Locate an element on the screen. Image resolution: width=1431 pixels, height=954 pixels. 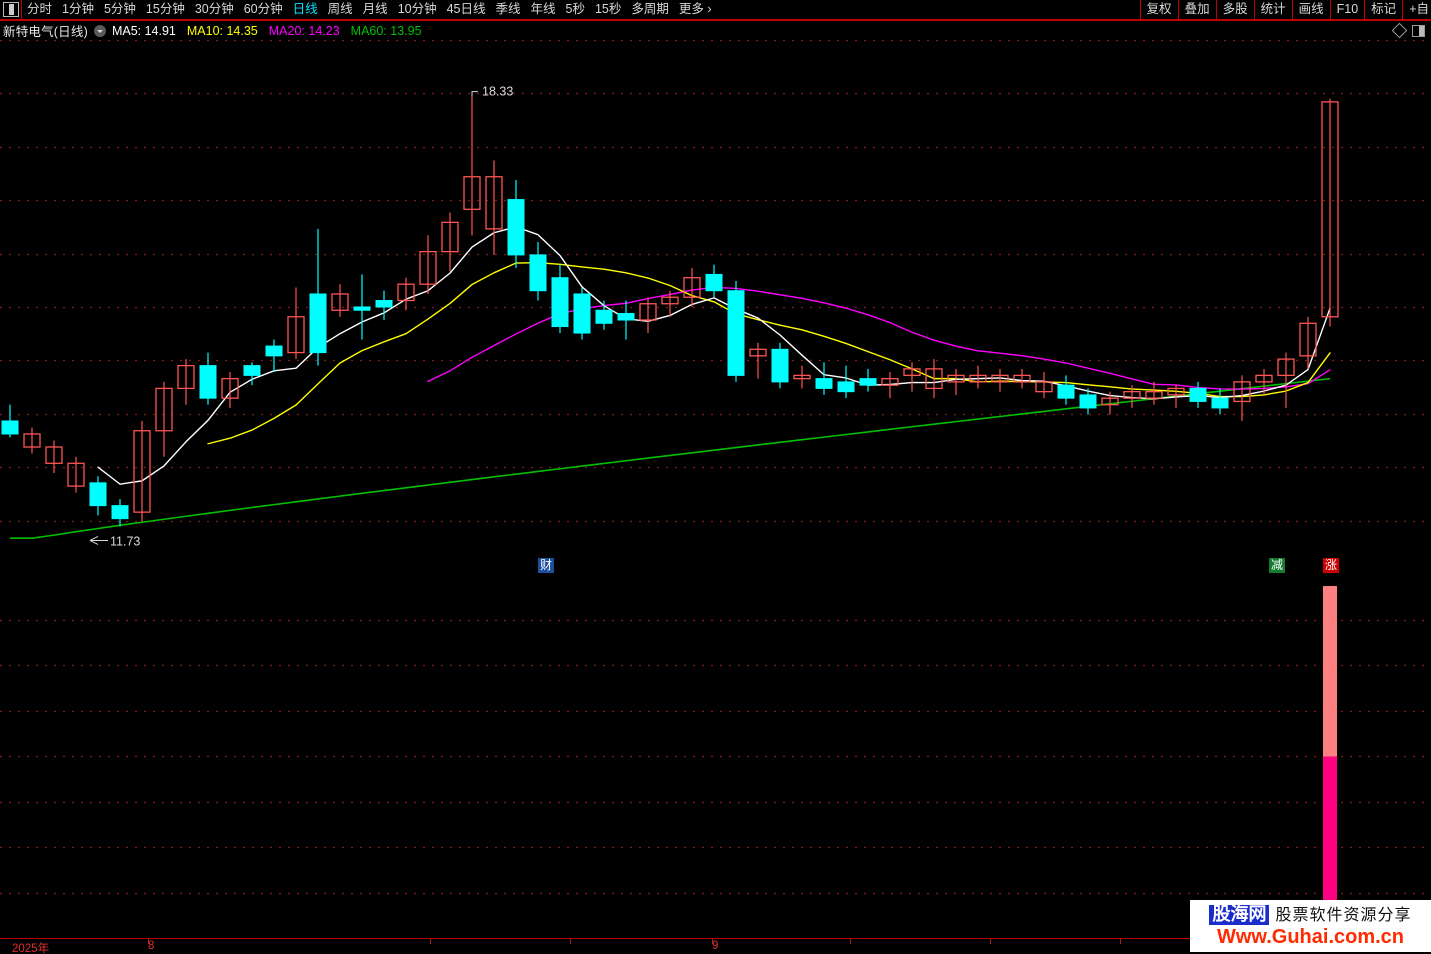
period-tab-3: 15分钟 is located at coordinates (165, 9).